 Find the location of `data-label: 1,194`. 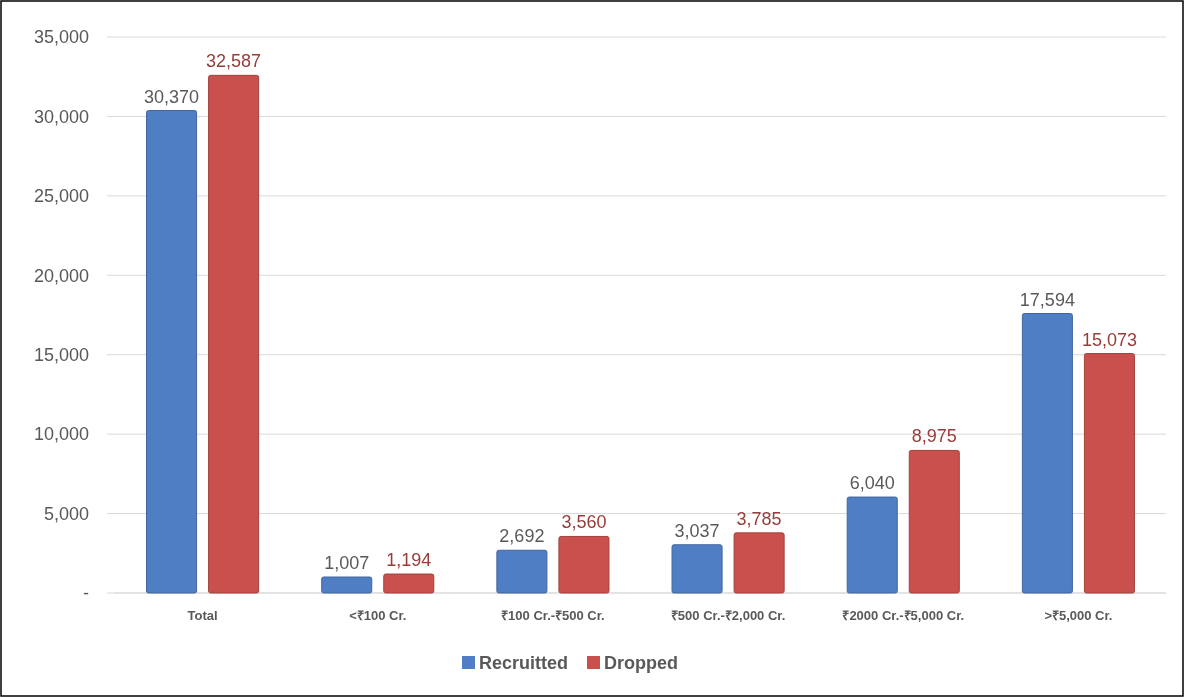

data-label: 1,194 is located at coordinates (409, 560).